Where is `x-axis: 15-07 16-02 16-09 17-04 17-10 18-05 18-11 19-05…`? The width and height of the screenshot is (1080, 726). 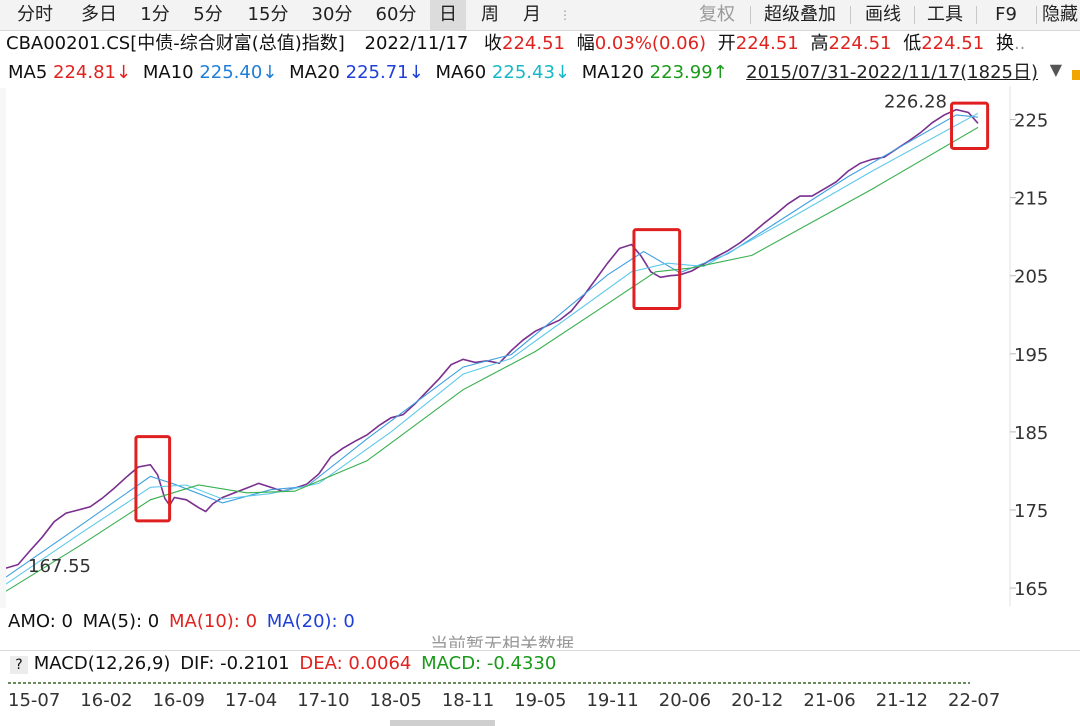
x-axis: 15-07 16-02 16-09 17-04 17-10 18-05 18-11 19-05… is located at coordinates (540, 705).